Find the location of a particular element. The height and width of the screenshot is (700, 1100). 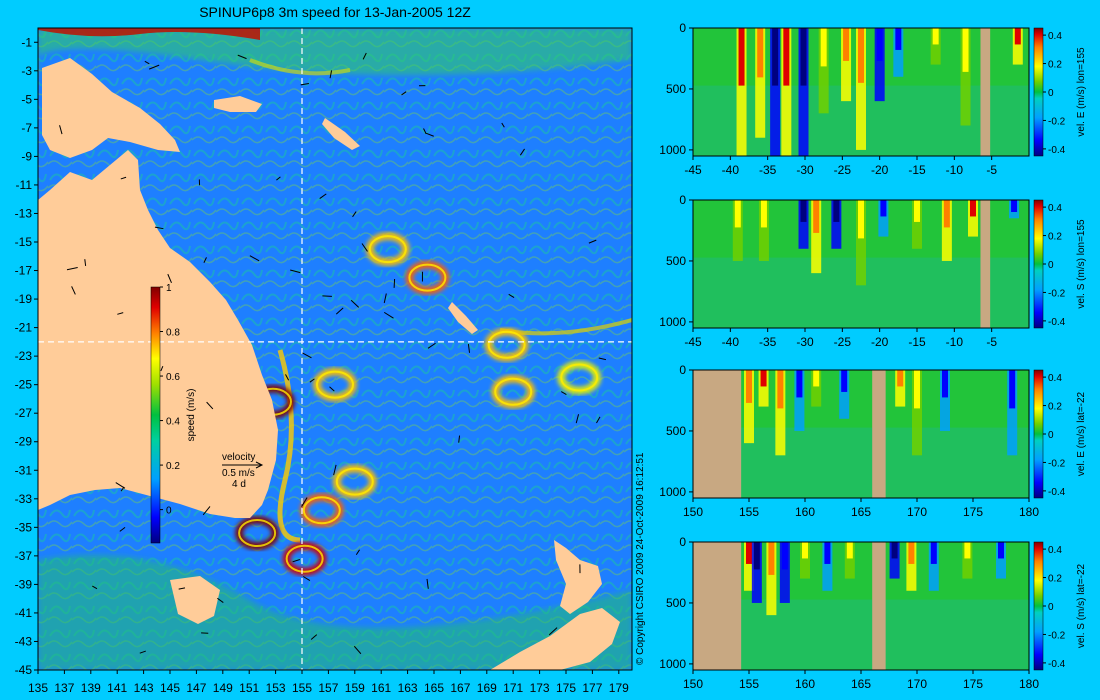

section-y-tick-label: 500 is located at coordinates (676, 261).